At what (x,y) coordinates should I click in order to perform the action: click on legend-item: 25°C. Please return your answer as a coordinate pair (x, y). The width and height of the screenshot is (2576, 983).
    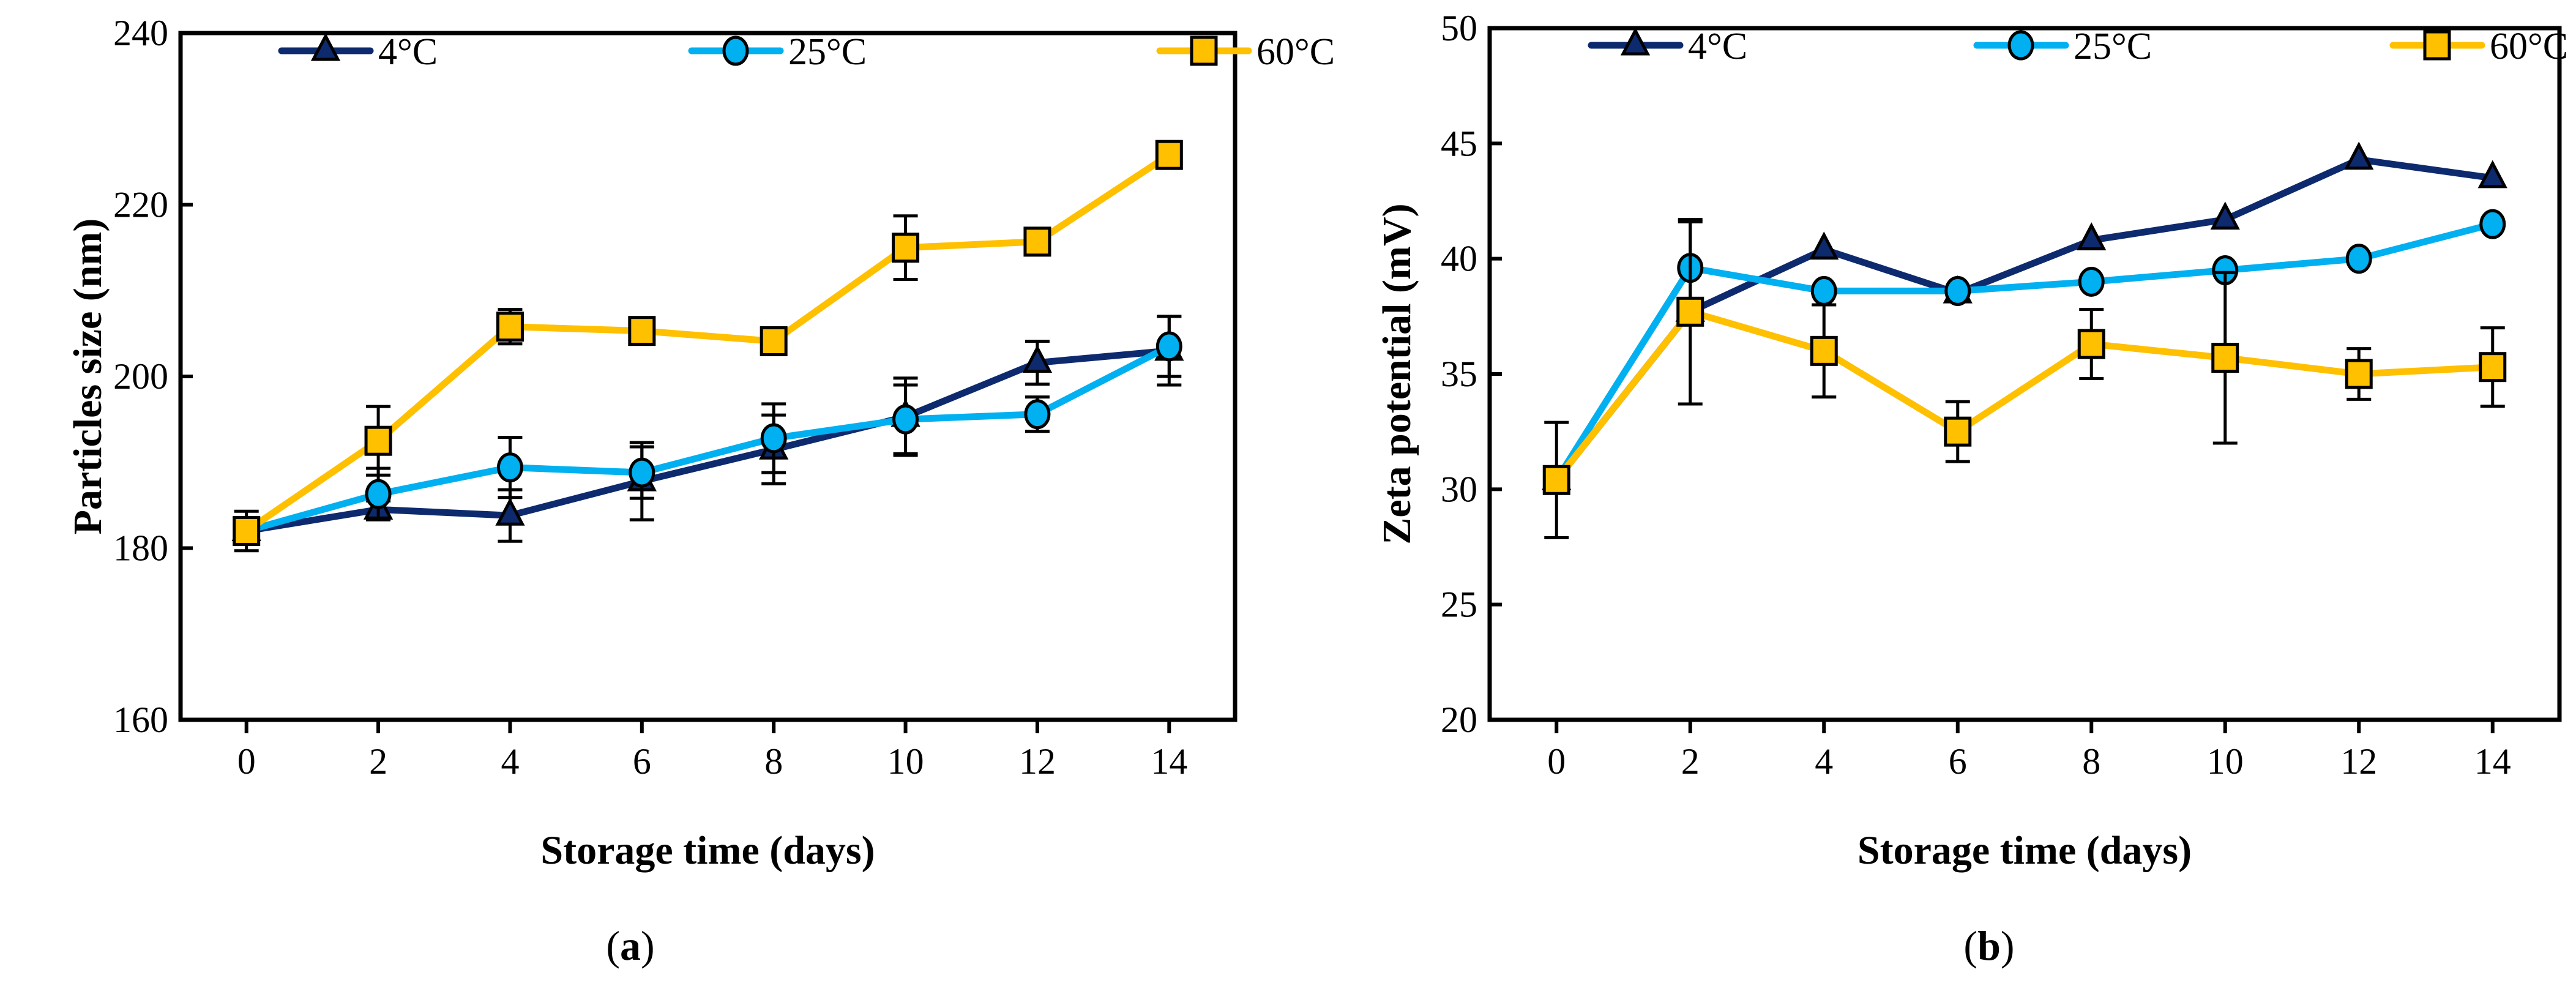
    Looking at the image, I should click on (2062, 46).